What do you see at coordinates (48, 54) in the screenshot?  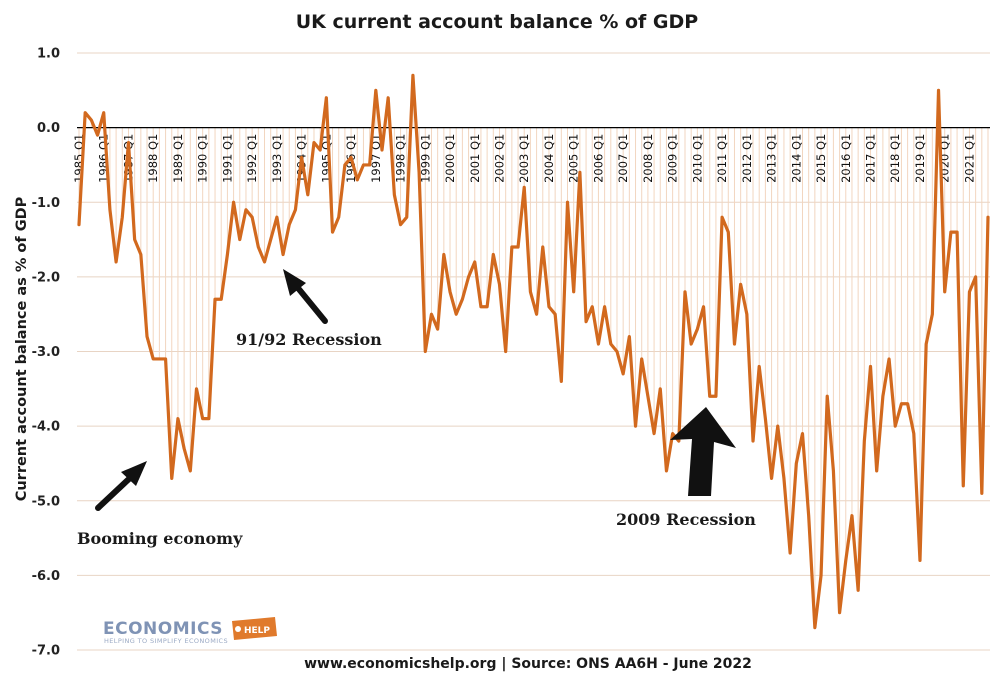 I see `y-tick-label: 1.0` at bounding box center [48, 54].